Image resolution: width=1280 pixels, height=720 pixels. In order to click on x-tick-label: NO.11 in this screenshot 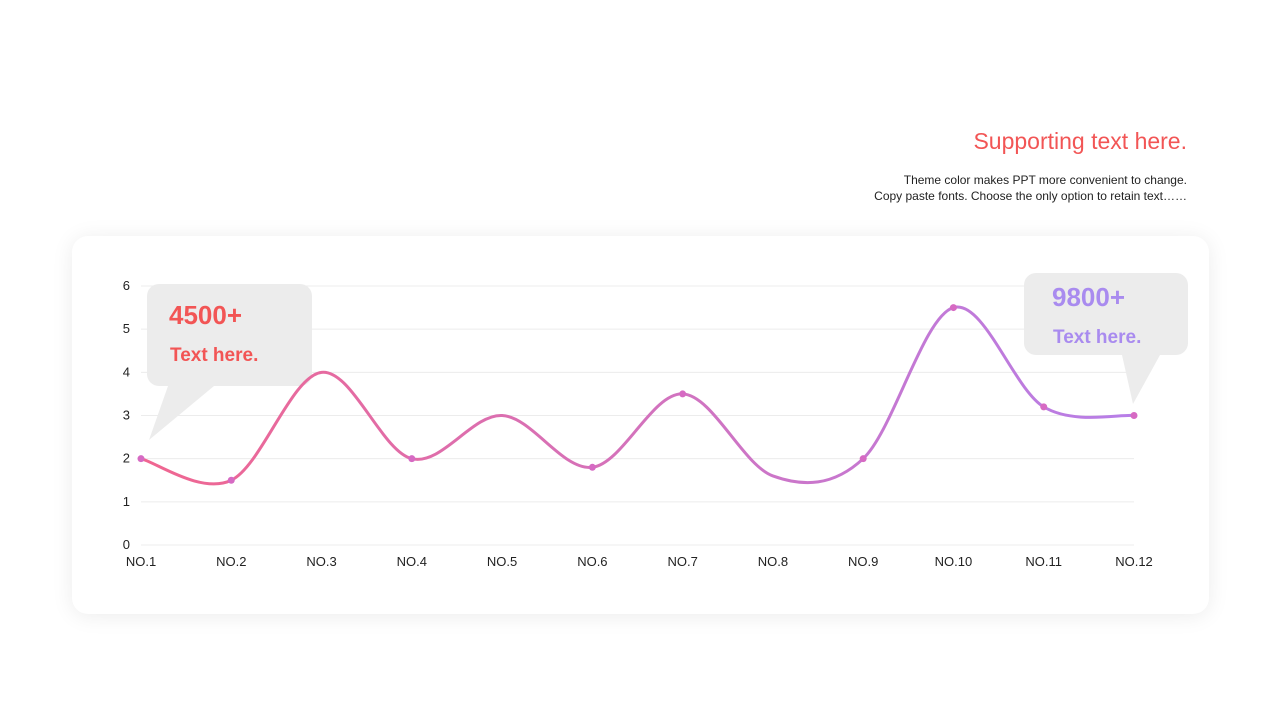, I will do `click(1043, 561)`.